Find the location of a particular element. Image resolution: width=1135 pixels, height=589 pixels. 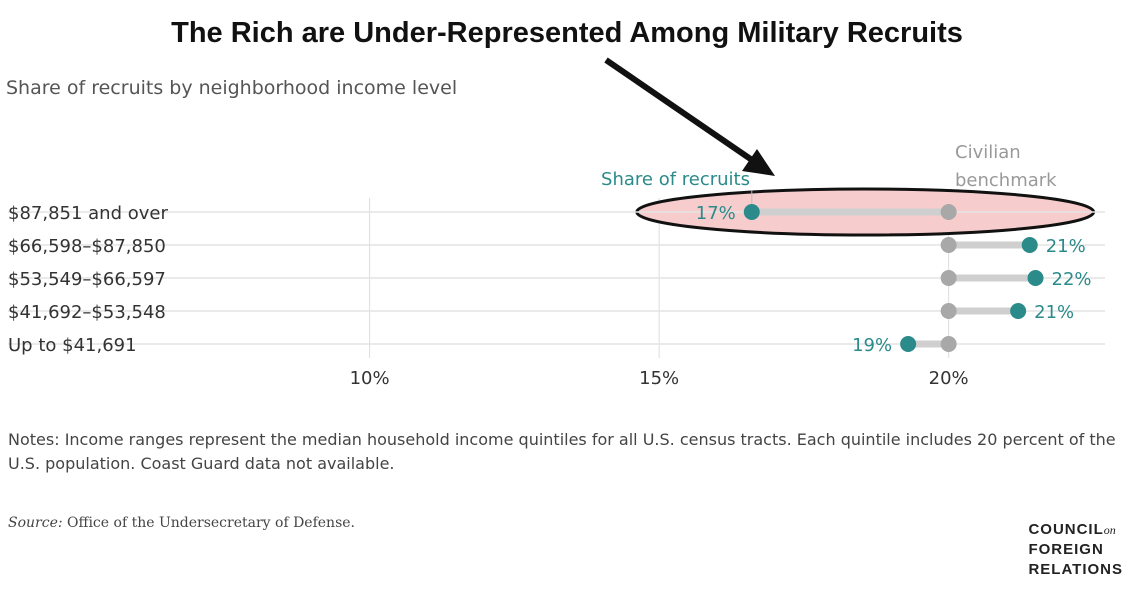

annotation-arrow-shaft is located at coordinates (679, 110).